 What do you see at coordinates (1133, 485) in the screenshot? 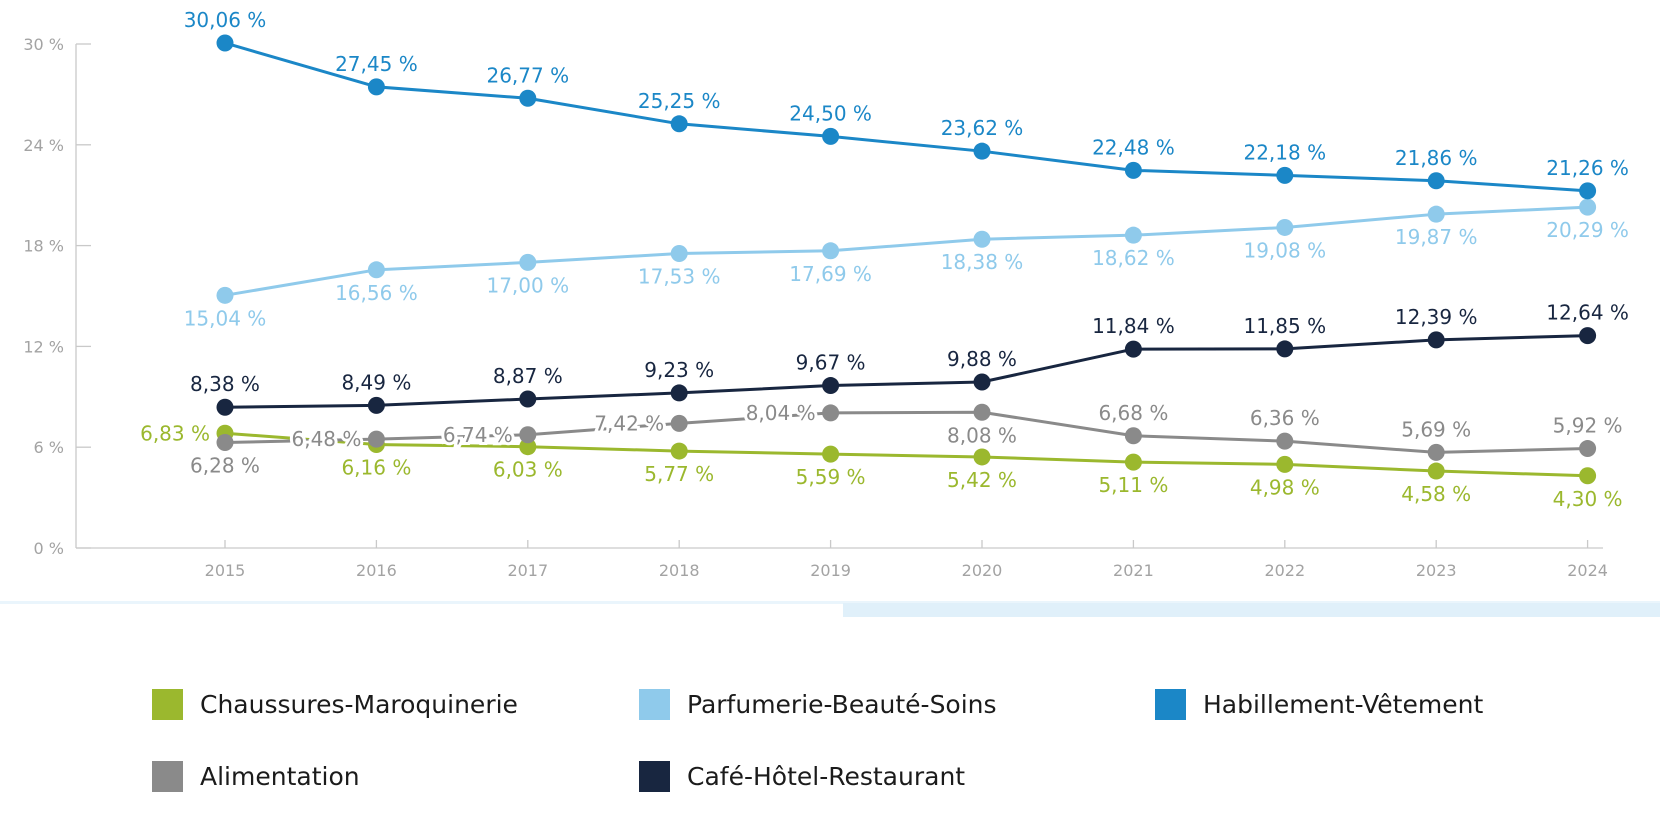
I see `data-label-chaussures-maroquinerie: 5,11 %` at bounding box center [1133, 485].